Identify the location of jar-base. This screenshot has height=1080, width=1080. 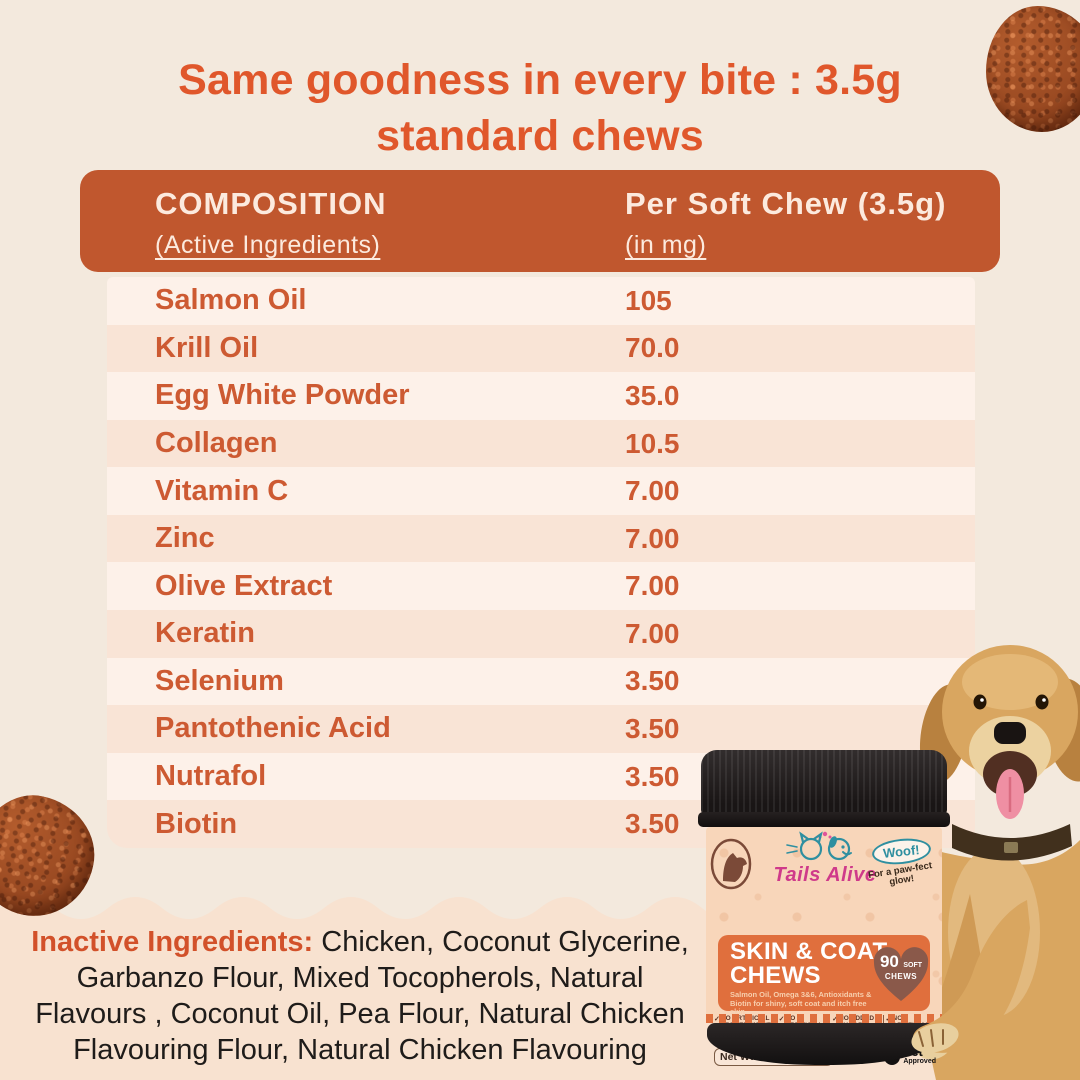
(824, 1044).